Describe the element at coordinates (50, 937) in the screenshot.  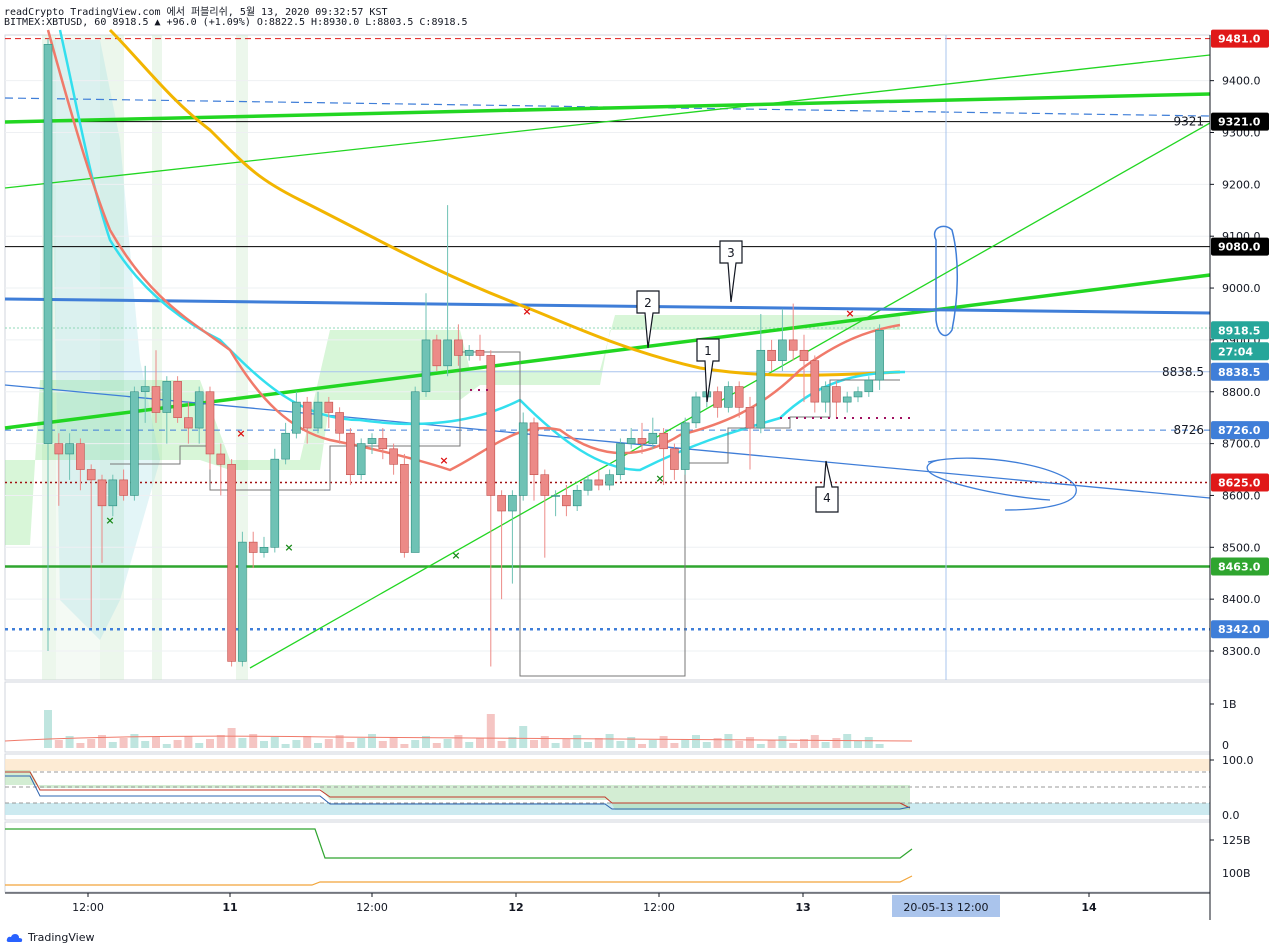
I see `tradingview-logo: TradingView` at that location.